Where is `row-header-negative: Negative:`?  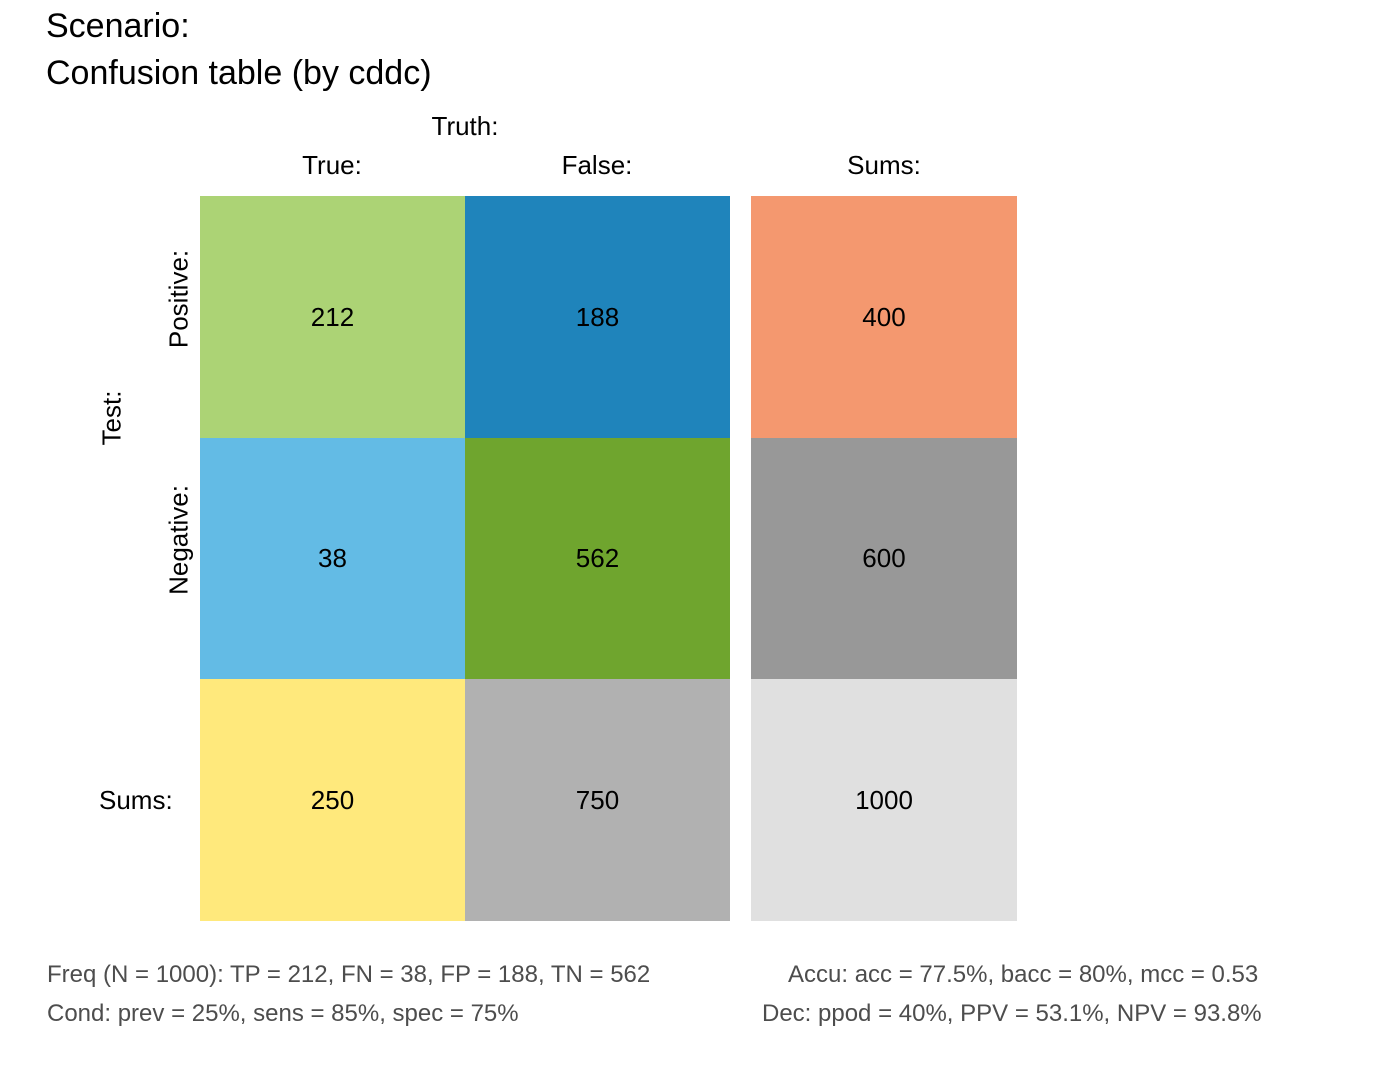 row-header-negative: Negative: is located at coordinates (178, 540).